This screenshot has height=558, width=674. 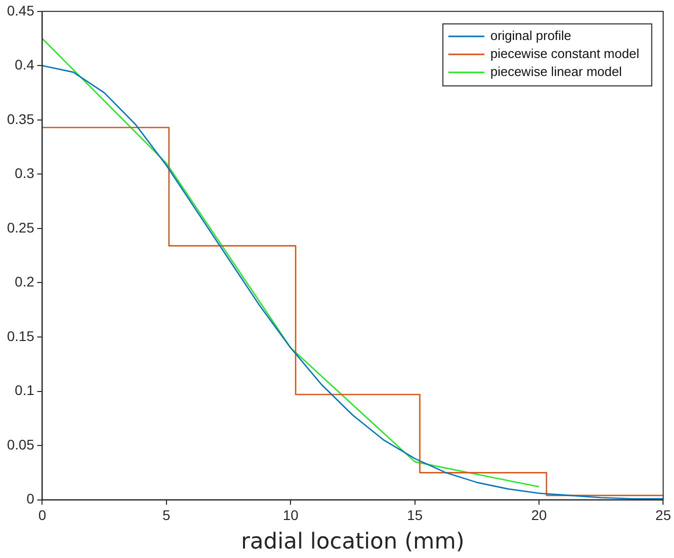 What do you see at coordinates (415, 515) in the screenshot?
I see `x-tick-label: 15` at bounding box center [415, 515].